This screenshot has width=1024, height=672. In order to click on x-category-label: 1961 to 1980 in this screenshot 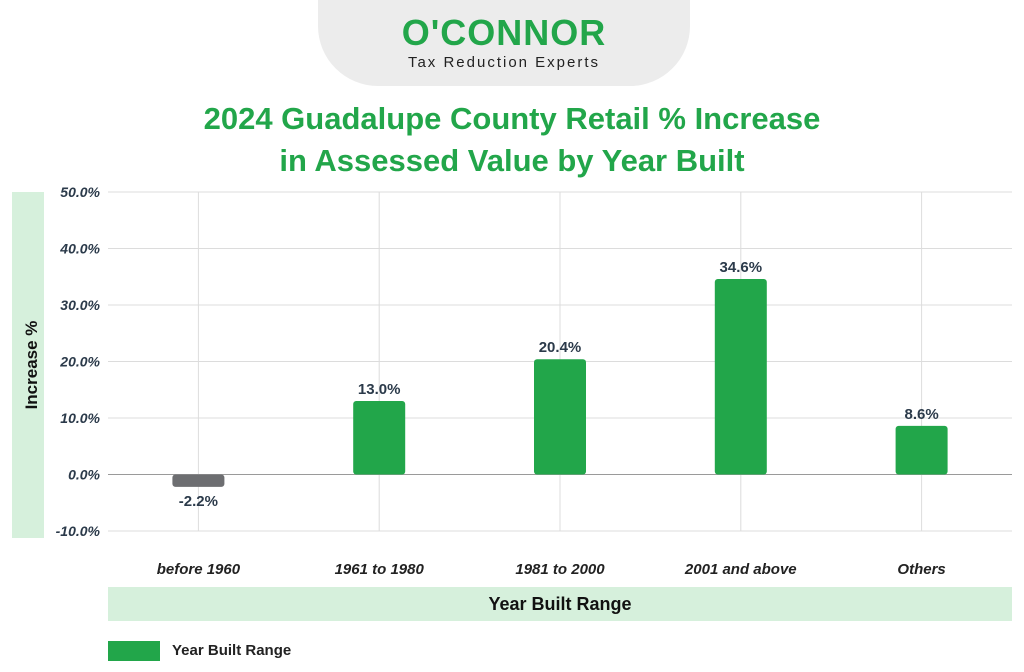, I will do `click(380, 569)`.